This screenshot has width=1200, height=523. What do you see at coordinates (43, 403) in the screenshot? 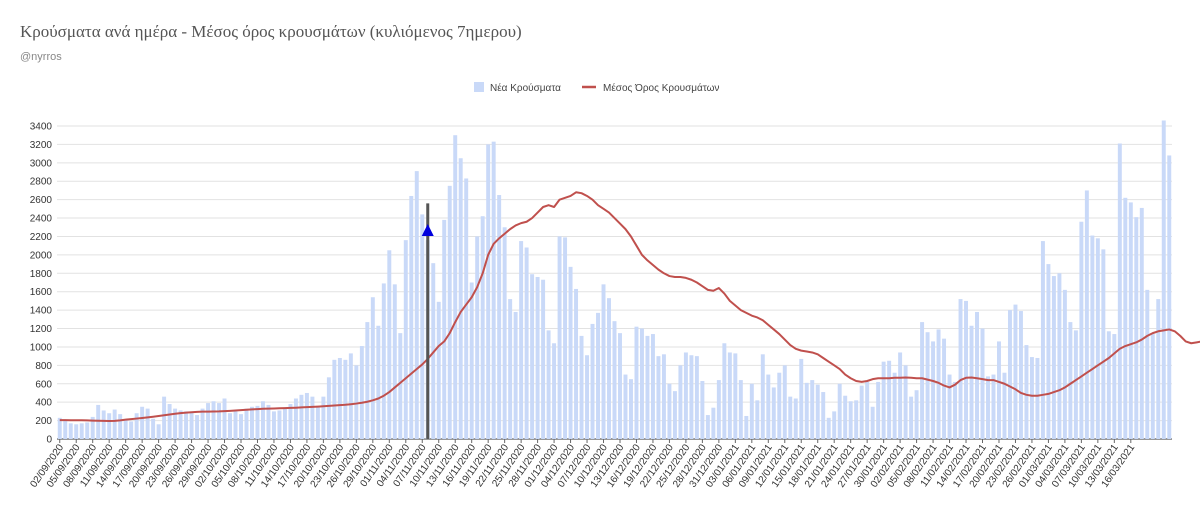
I see `y-tick-label: 400` at bounding box center [43, 403].